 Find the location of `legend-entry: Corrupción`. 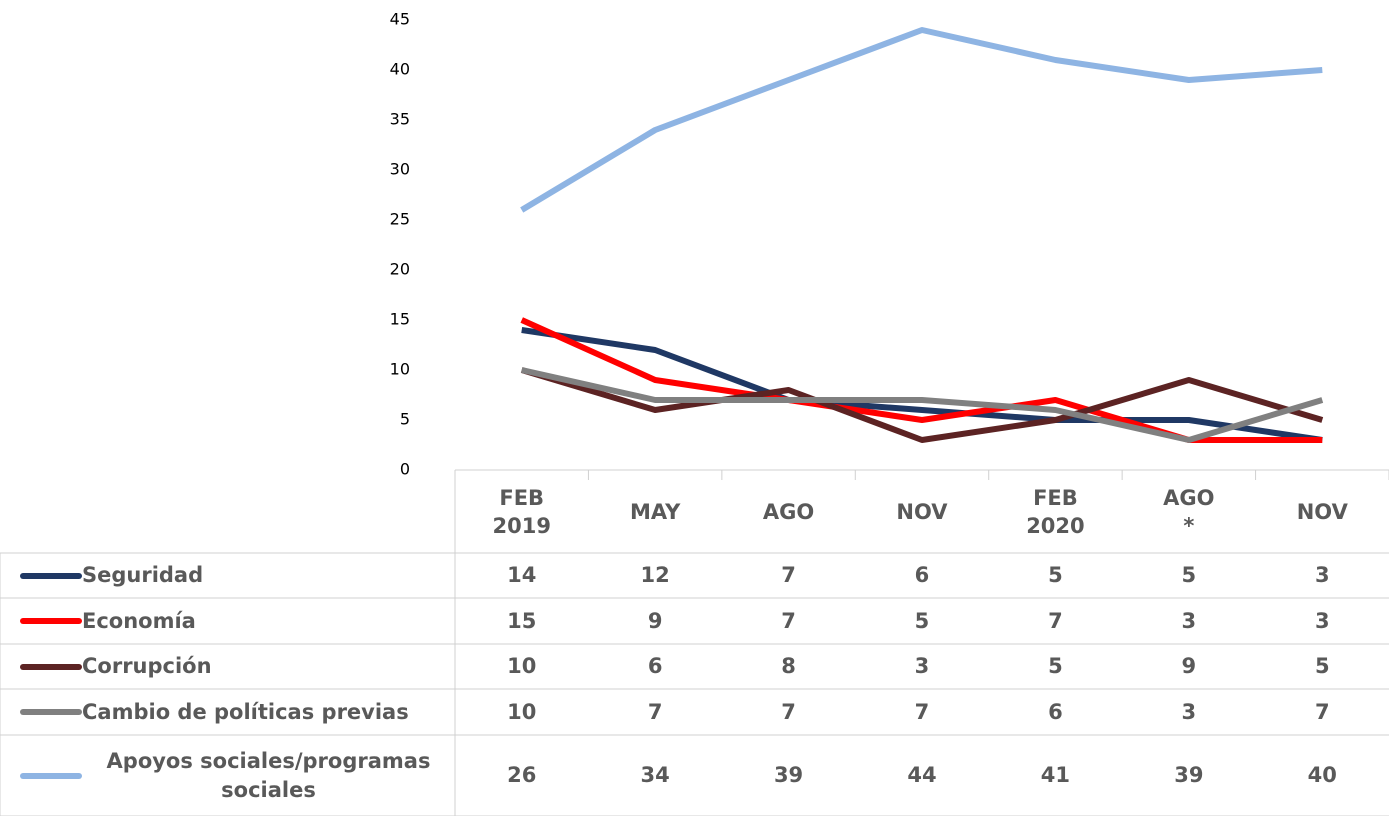

legend-entry: Corrupción is located at coordinates (227, 666).